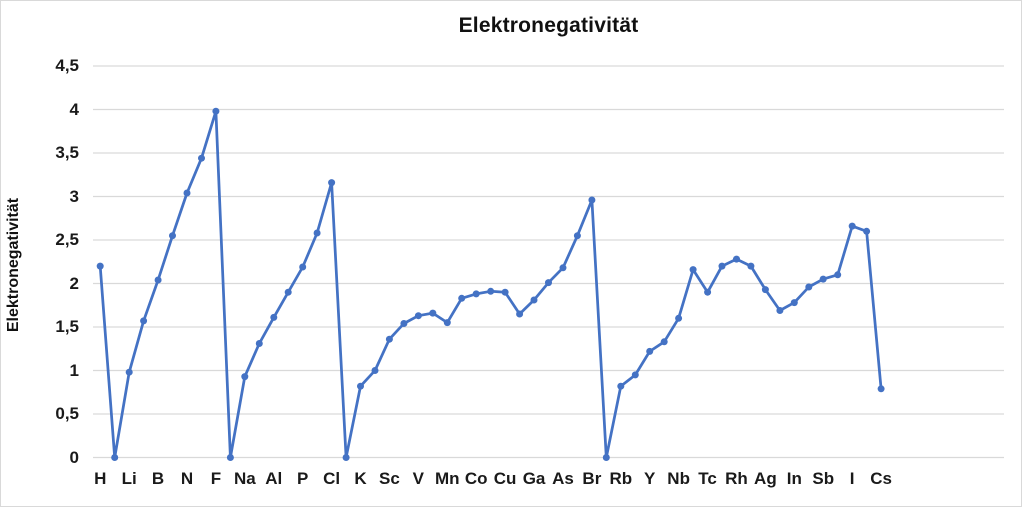 The width and height of the screenshot is (1022, 507). I want to click on x-tick-label: F, so click(216, 478).